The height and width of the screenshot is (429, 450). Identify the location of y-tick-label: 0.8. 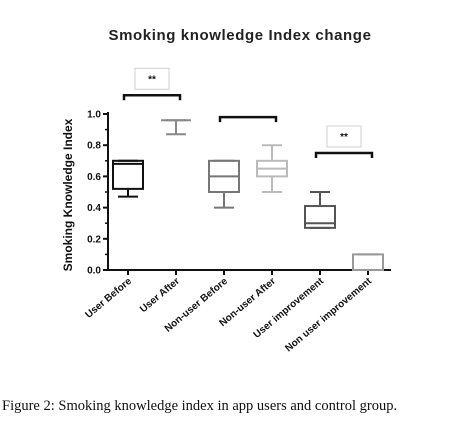
(94, 146).